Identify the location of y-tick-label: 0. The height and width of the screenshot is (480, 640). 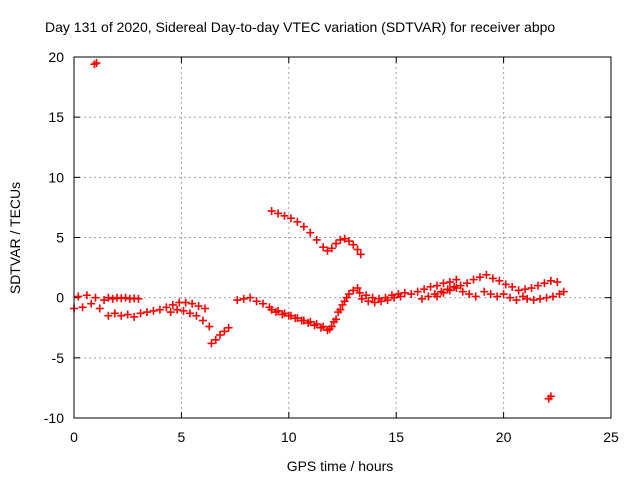
(60, 298).